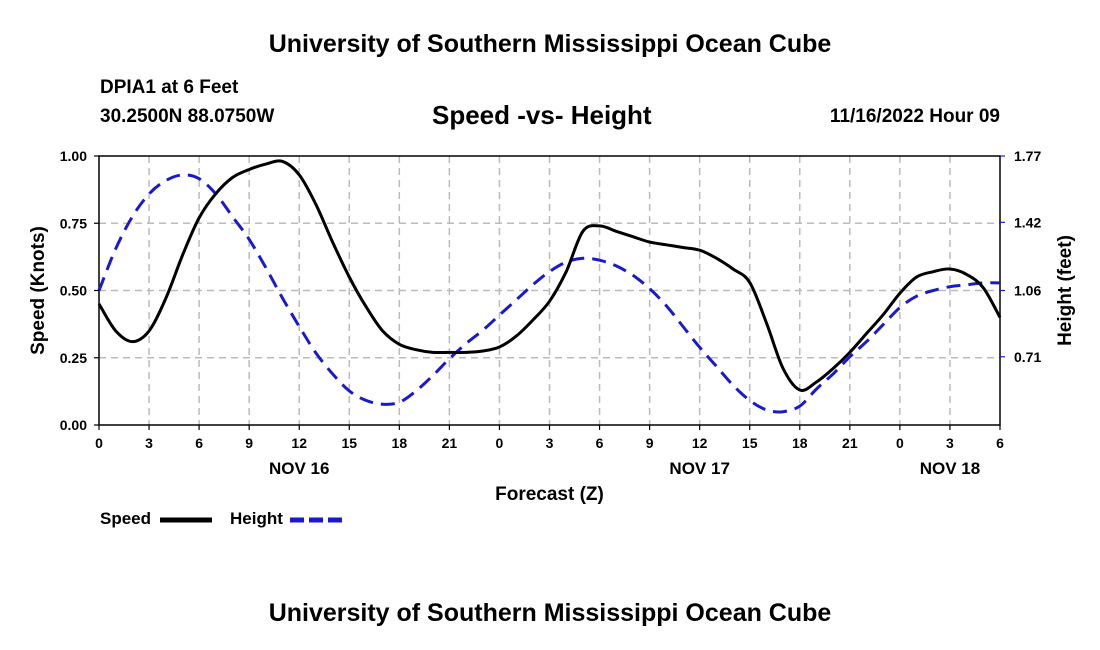  I want to click on y2-tick-label: 1.42, so click(1027, 222).